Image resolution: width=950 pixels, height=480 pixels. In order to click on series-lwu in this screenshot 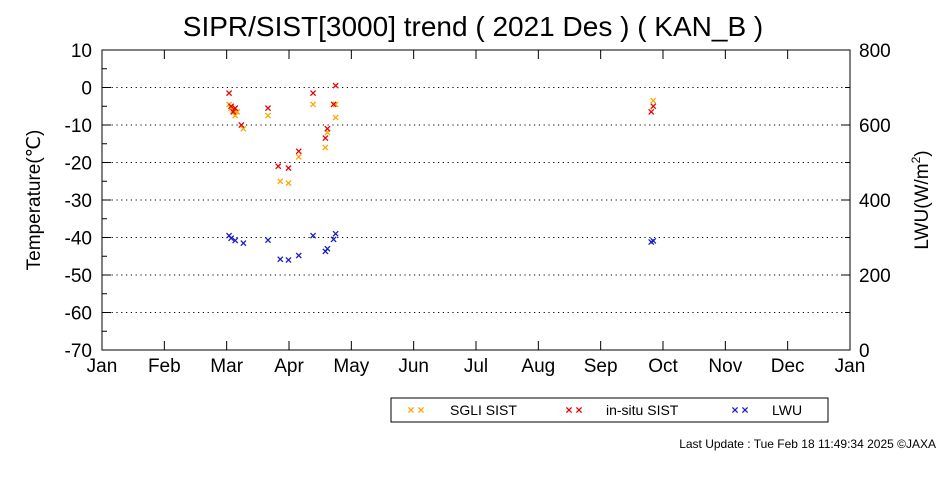, I will do `click(441, 247)`.